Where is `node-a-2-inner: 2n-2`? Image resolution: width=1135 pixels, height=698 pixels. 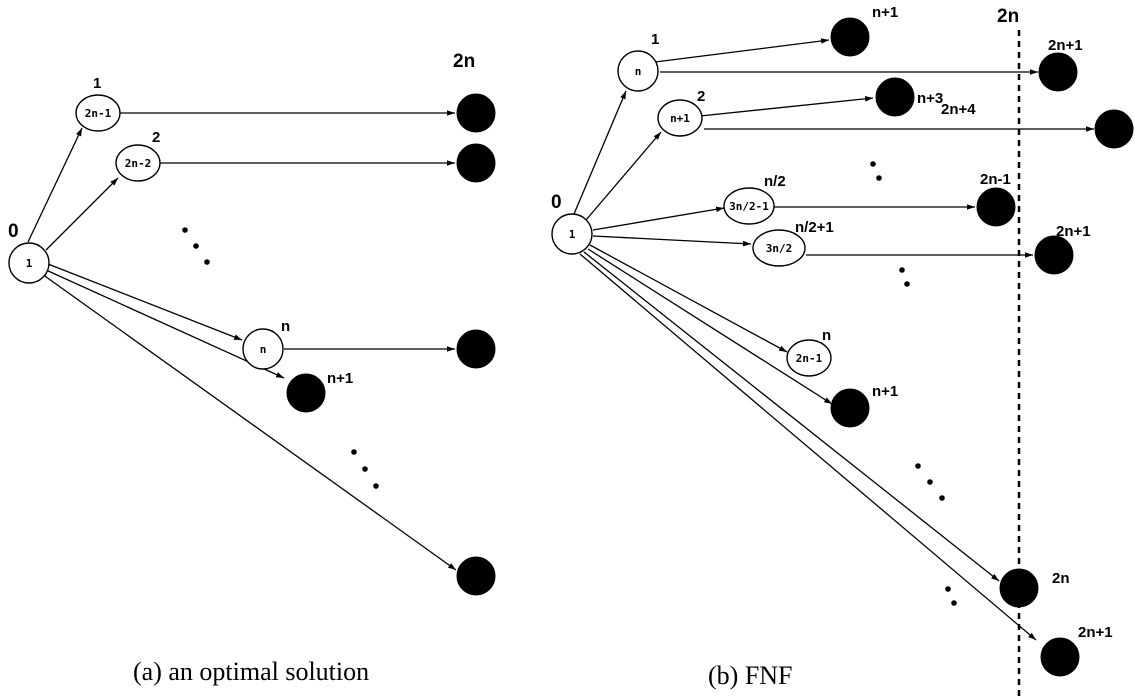 node-a-2-inner: 2n-2 is located at coordinates (138, 163).